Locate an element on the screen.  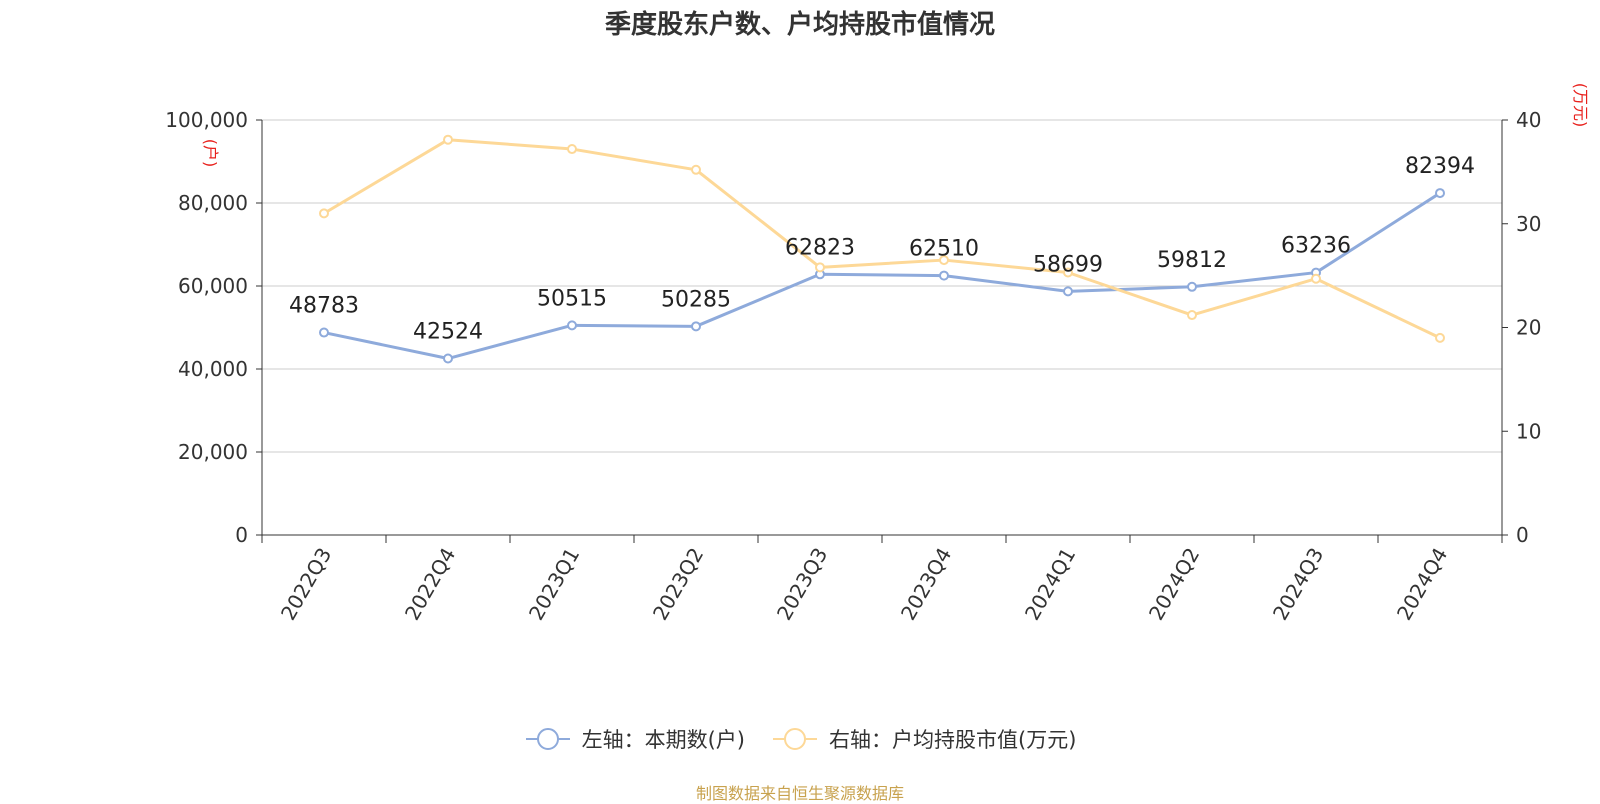
data-label: 50515 is located at coordinates (572, 298).